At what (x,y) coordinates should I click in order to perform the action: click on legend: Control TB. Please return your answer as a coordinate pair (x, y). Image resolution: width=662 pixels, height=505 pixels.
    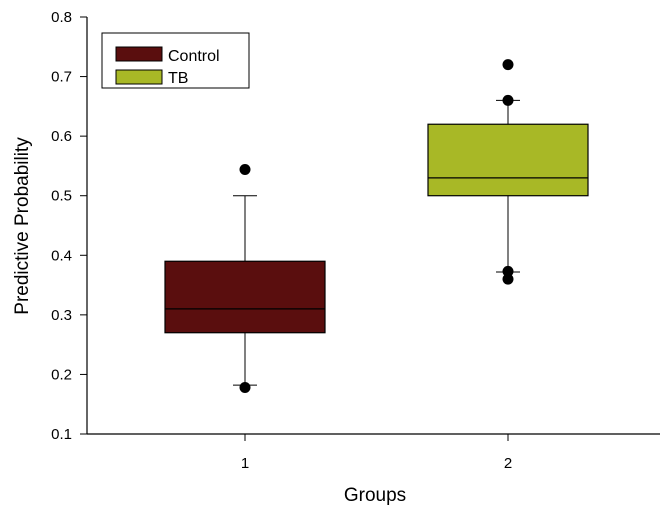
    Looking at the image, I should click on (175, 60).